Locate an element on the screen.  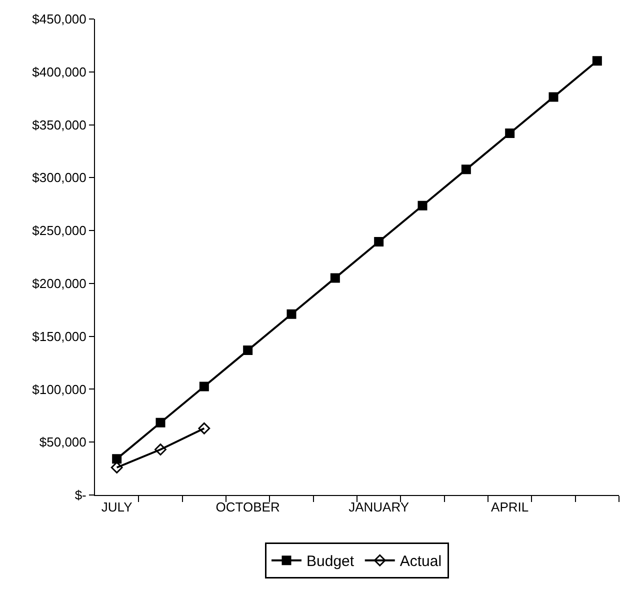
y-tick-label: $350,000 is located at coordinates (59, 124).